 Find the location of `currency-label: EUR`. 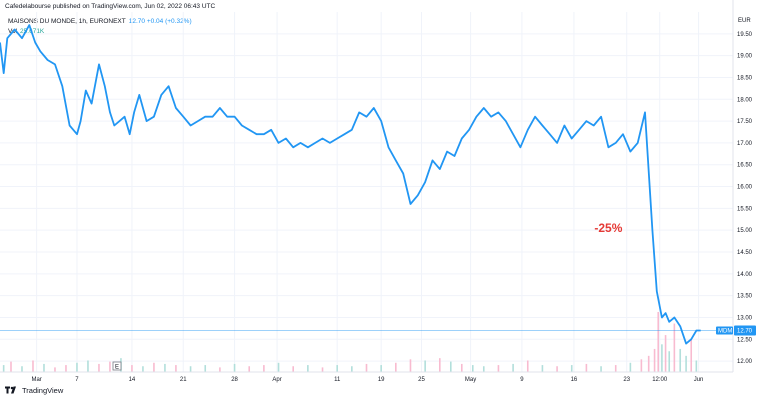

currency-label: EUR is located at coordinates (744, 21).